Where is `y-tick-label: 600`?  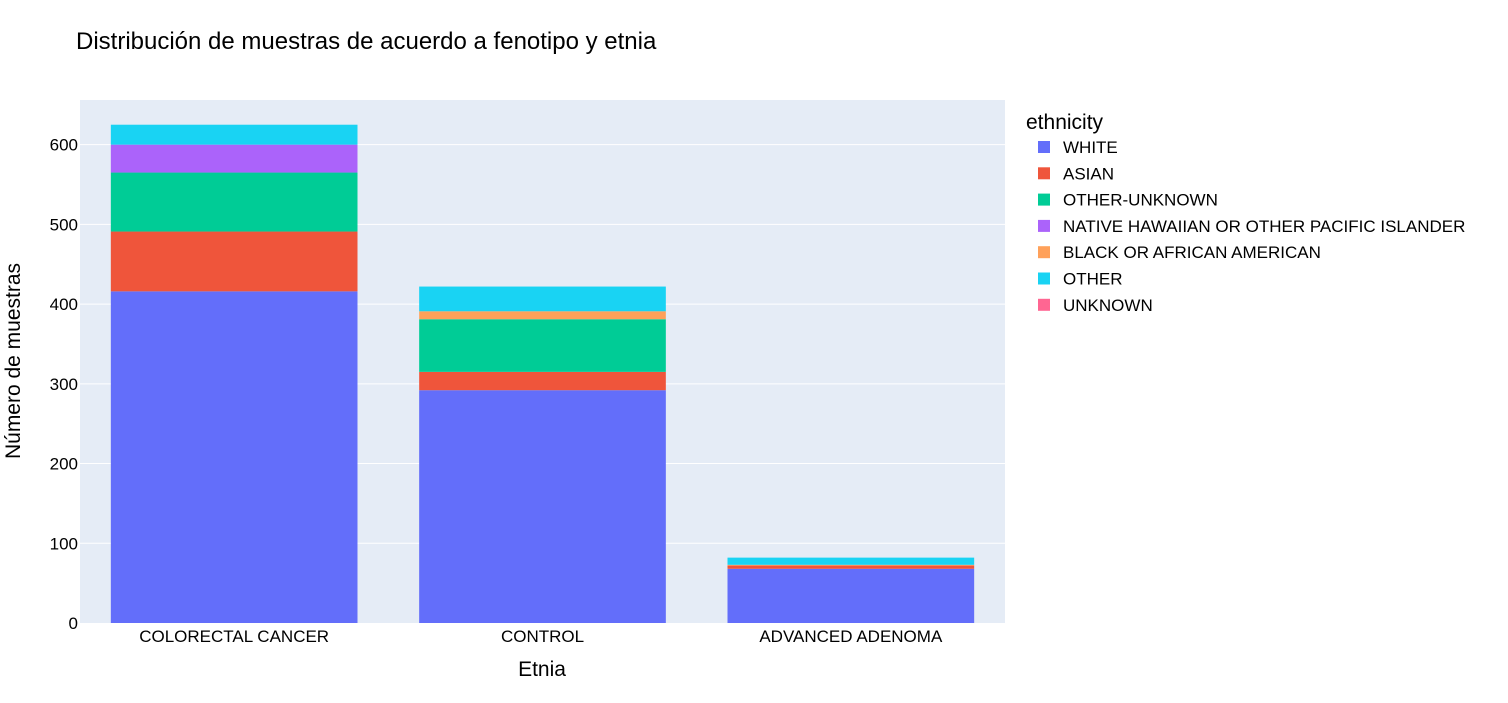
y-tick-label: 600 is located at coordinates (64, 145).